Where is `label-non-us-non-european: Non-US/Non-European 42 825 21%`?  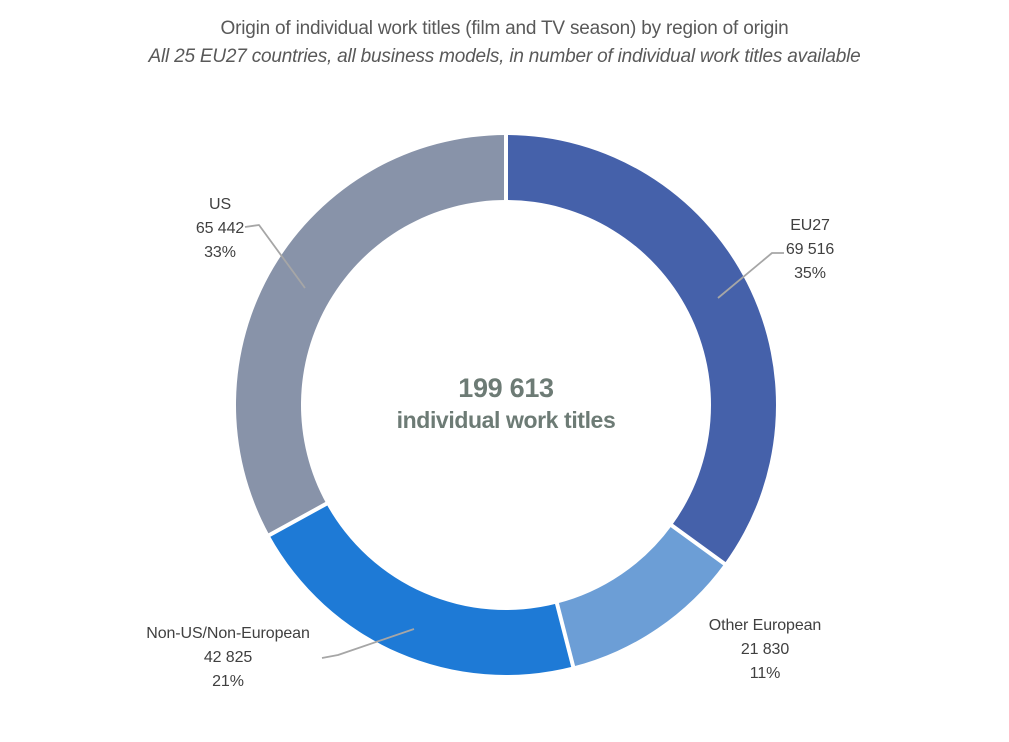
label-non-us-non-european: Non-US/Non-European 42 825 21% is located at coordinates (228, 658).